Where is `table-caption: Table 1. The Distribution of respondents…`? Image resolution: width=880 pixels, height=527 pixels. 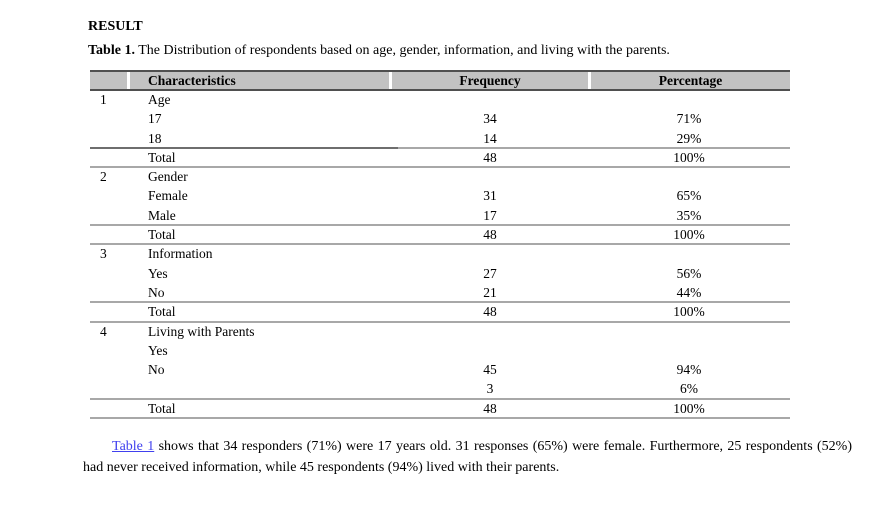 table-caption: Table 1. The Distribution of respondents… is located at coordinates (453, 51).